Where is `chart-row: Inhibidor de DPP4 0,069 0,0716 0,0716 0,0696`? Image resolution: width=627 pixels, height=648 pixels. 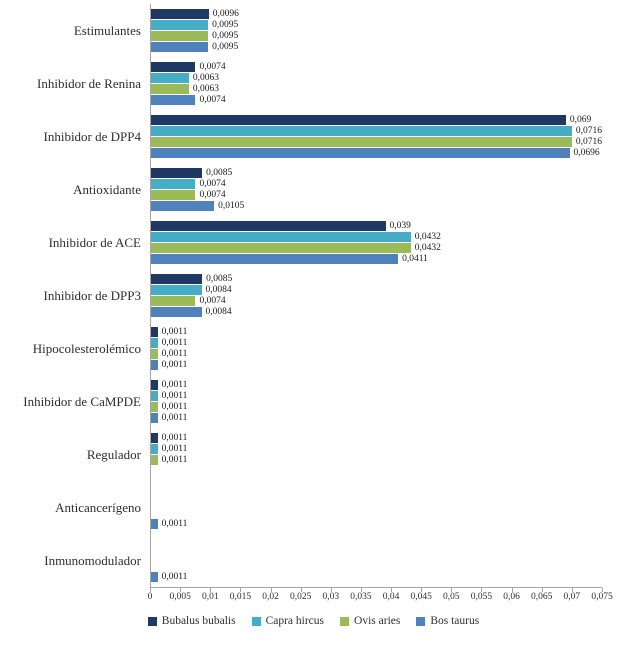
chart-row: Inhibidor de DPP4 0,069 0,0716 0,0716 0,0696 is located at coordinates (313, 136).